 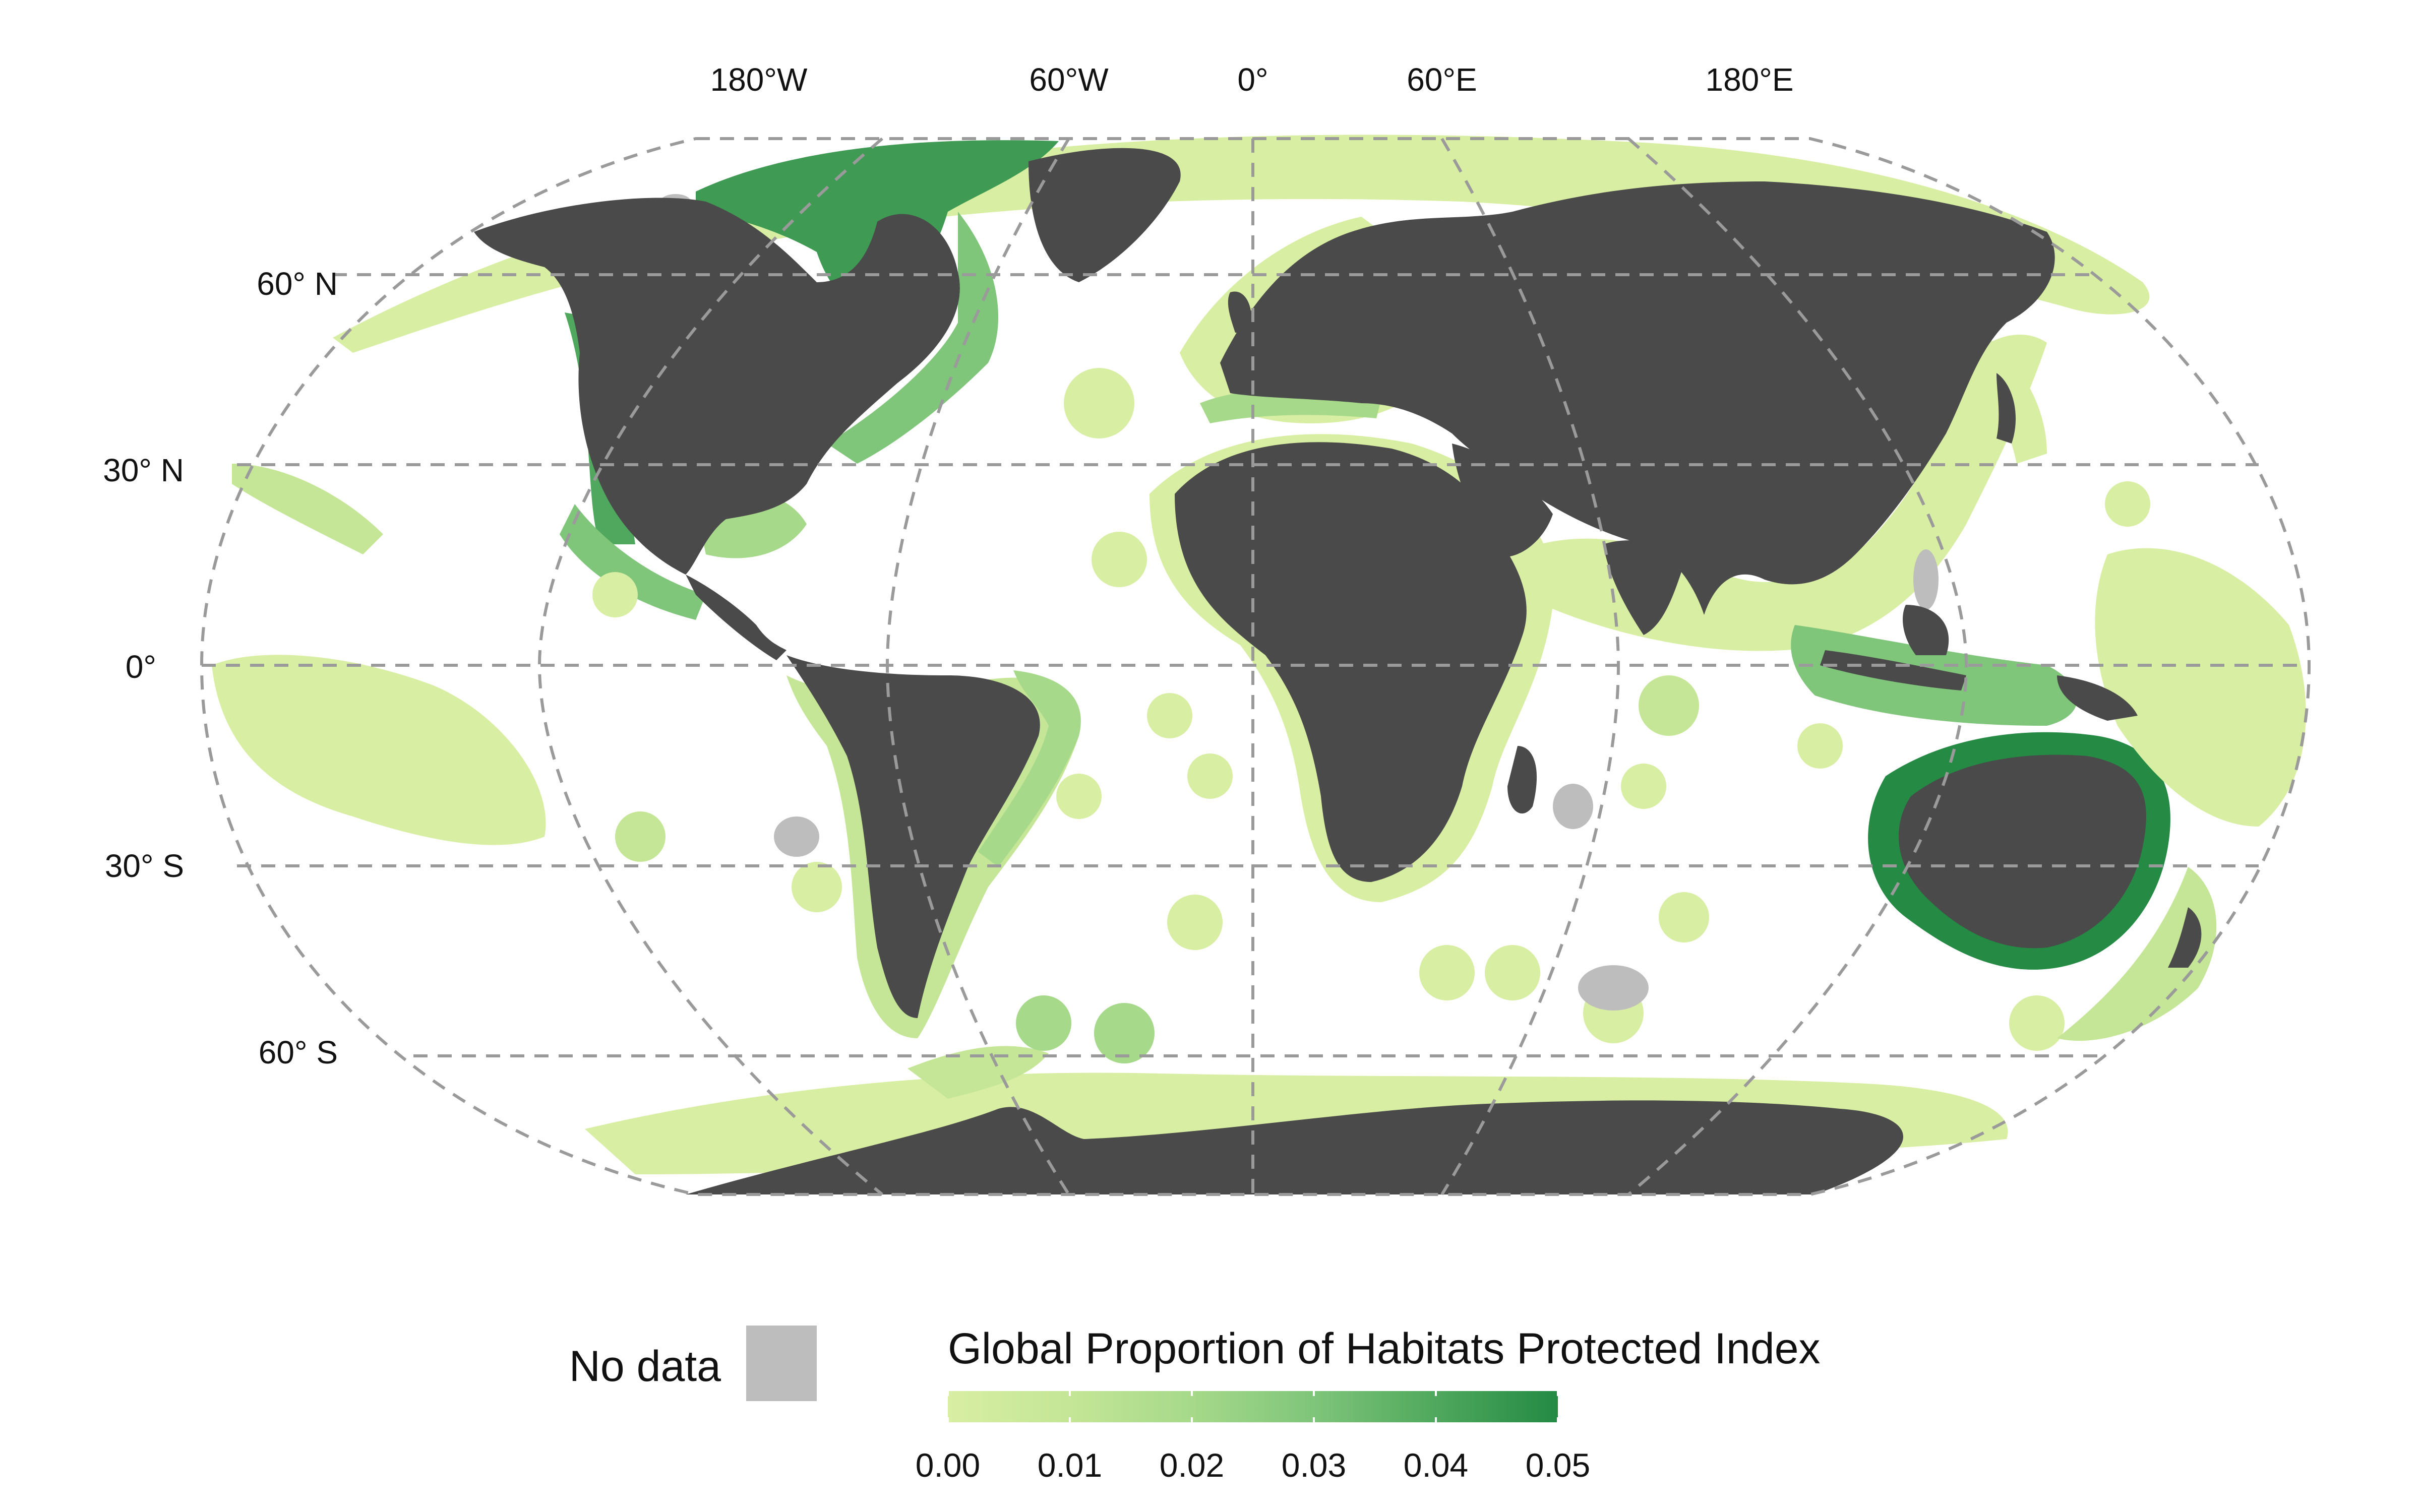 What do you see at coordinates (1104, 215) in the screenshot?
I see `land-greenland` at bounding box center [1104, 215].